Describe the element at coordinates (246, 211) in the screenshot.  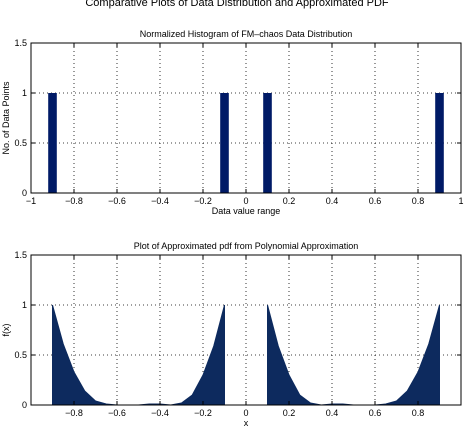
I see `histogram-xlabel: Data value range` at that location.